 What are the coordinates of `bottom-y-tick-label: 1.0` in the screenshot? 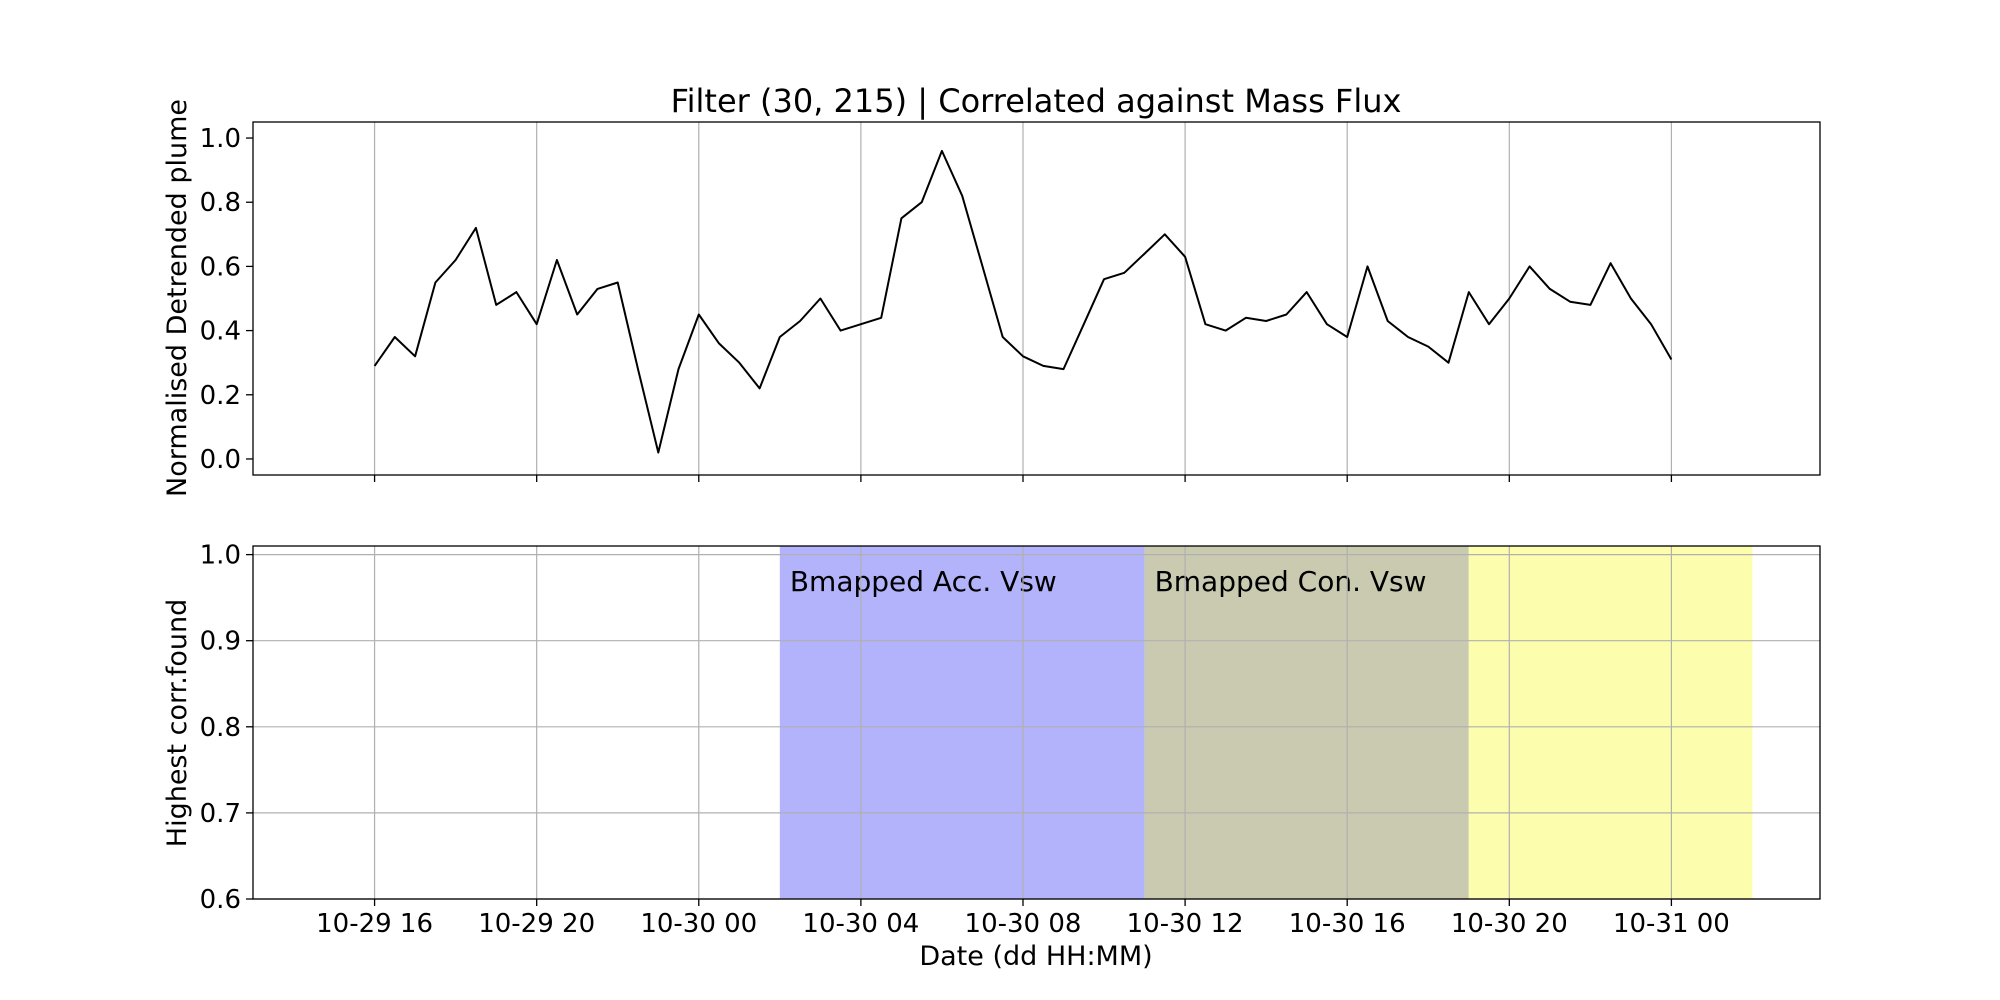 It's located at (220, 556).